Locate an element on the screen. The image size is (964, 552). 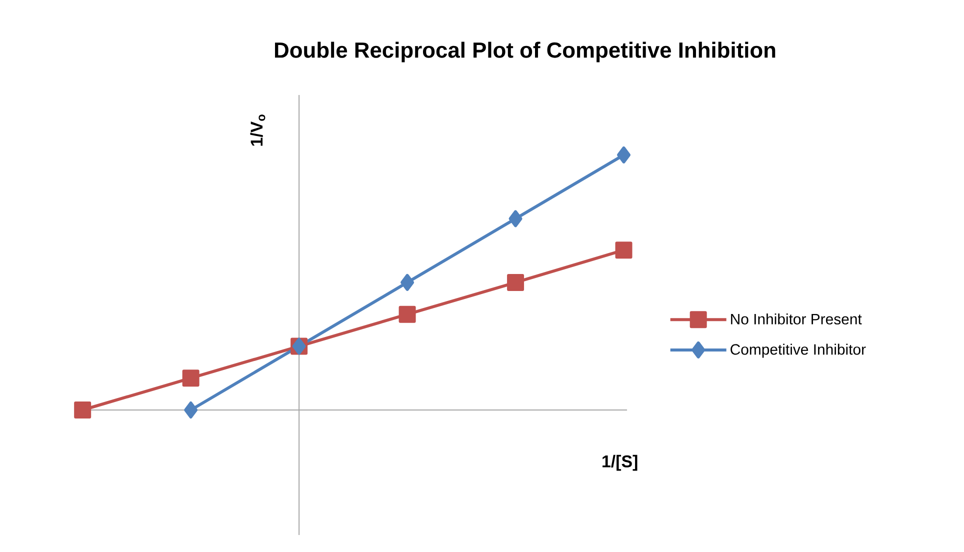
x-axis-title: 1/[S] is located at coordinates (620, 462).